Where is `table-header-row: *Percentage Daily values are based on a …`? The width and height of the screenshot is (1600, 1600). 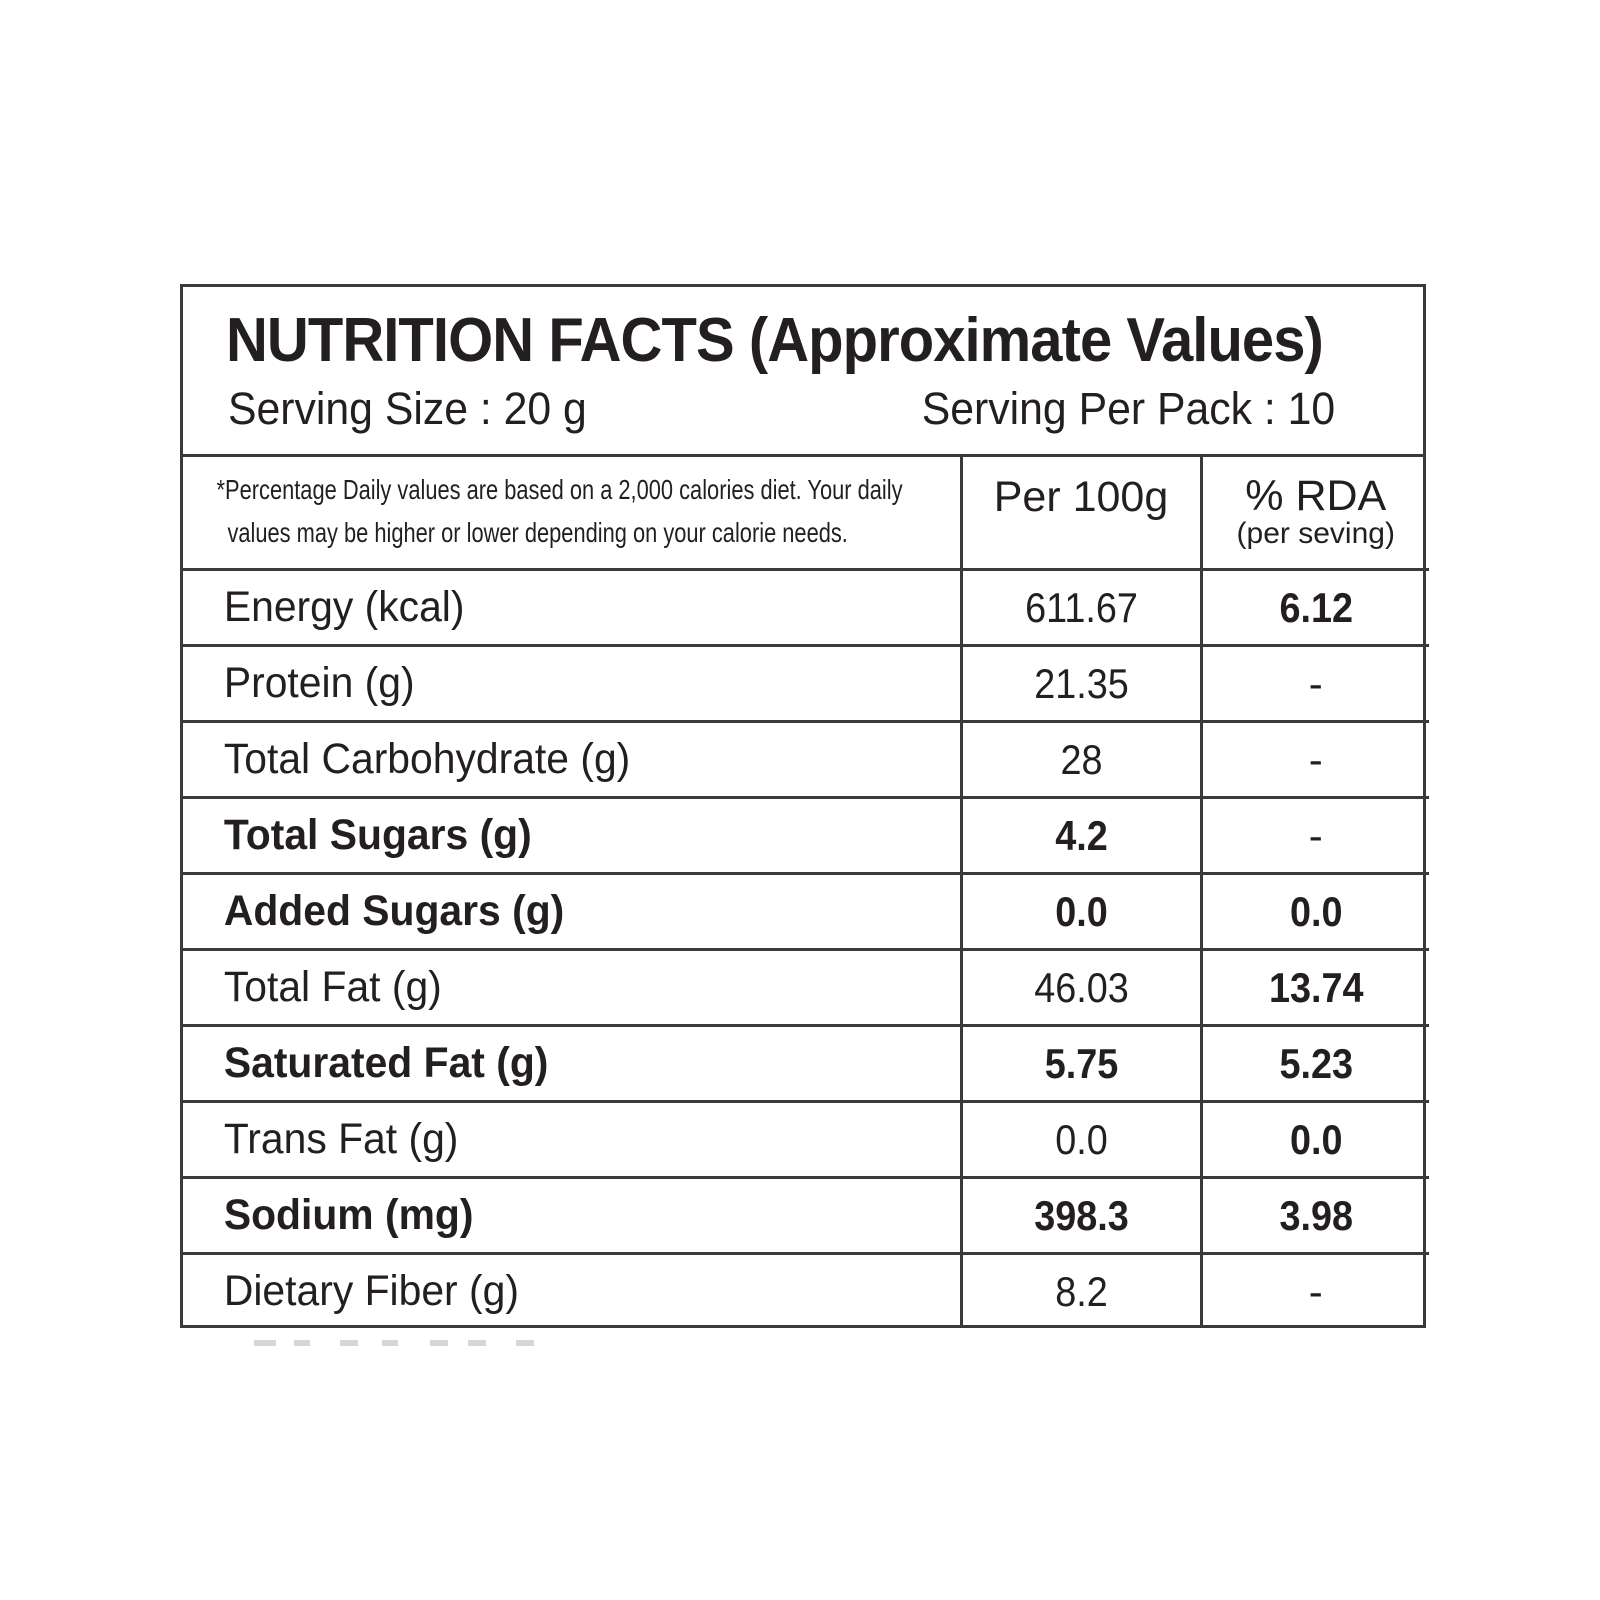 table-header-row: *Percentage Daily values are based on a … is located at coordinates (806, 512).